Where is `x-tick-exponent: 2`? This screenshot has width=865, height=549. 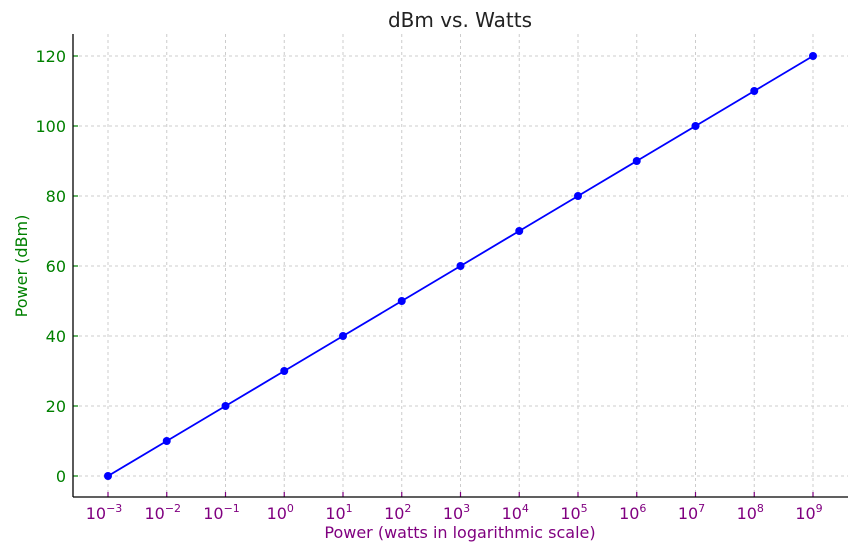
x-tick-exponent: 2 is located at coordinates (407, 508).